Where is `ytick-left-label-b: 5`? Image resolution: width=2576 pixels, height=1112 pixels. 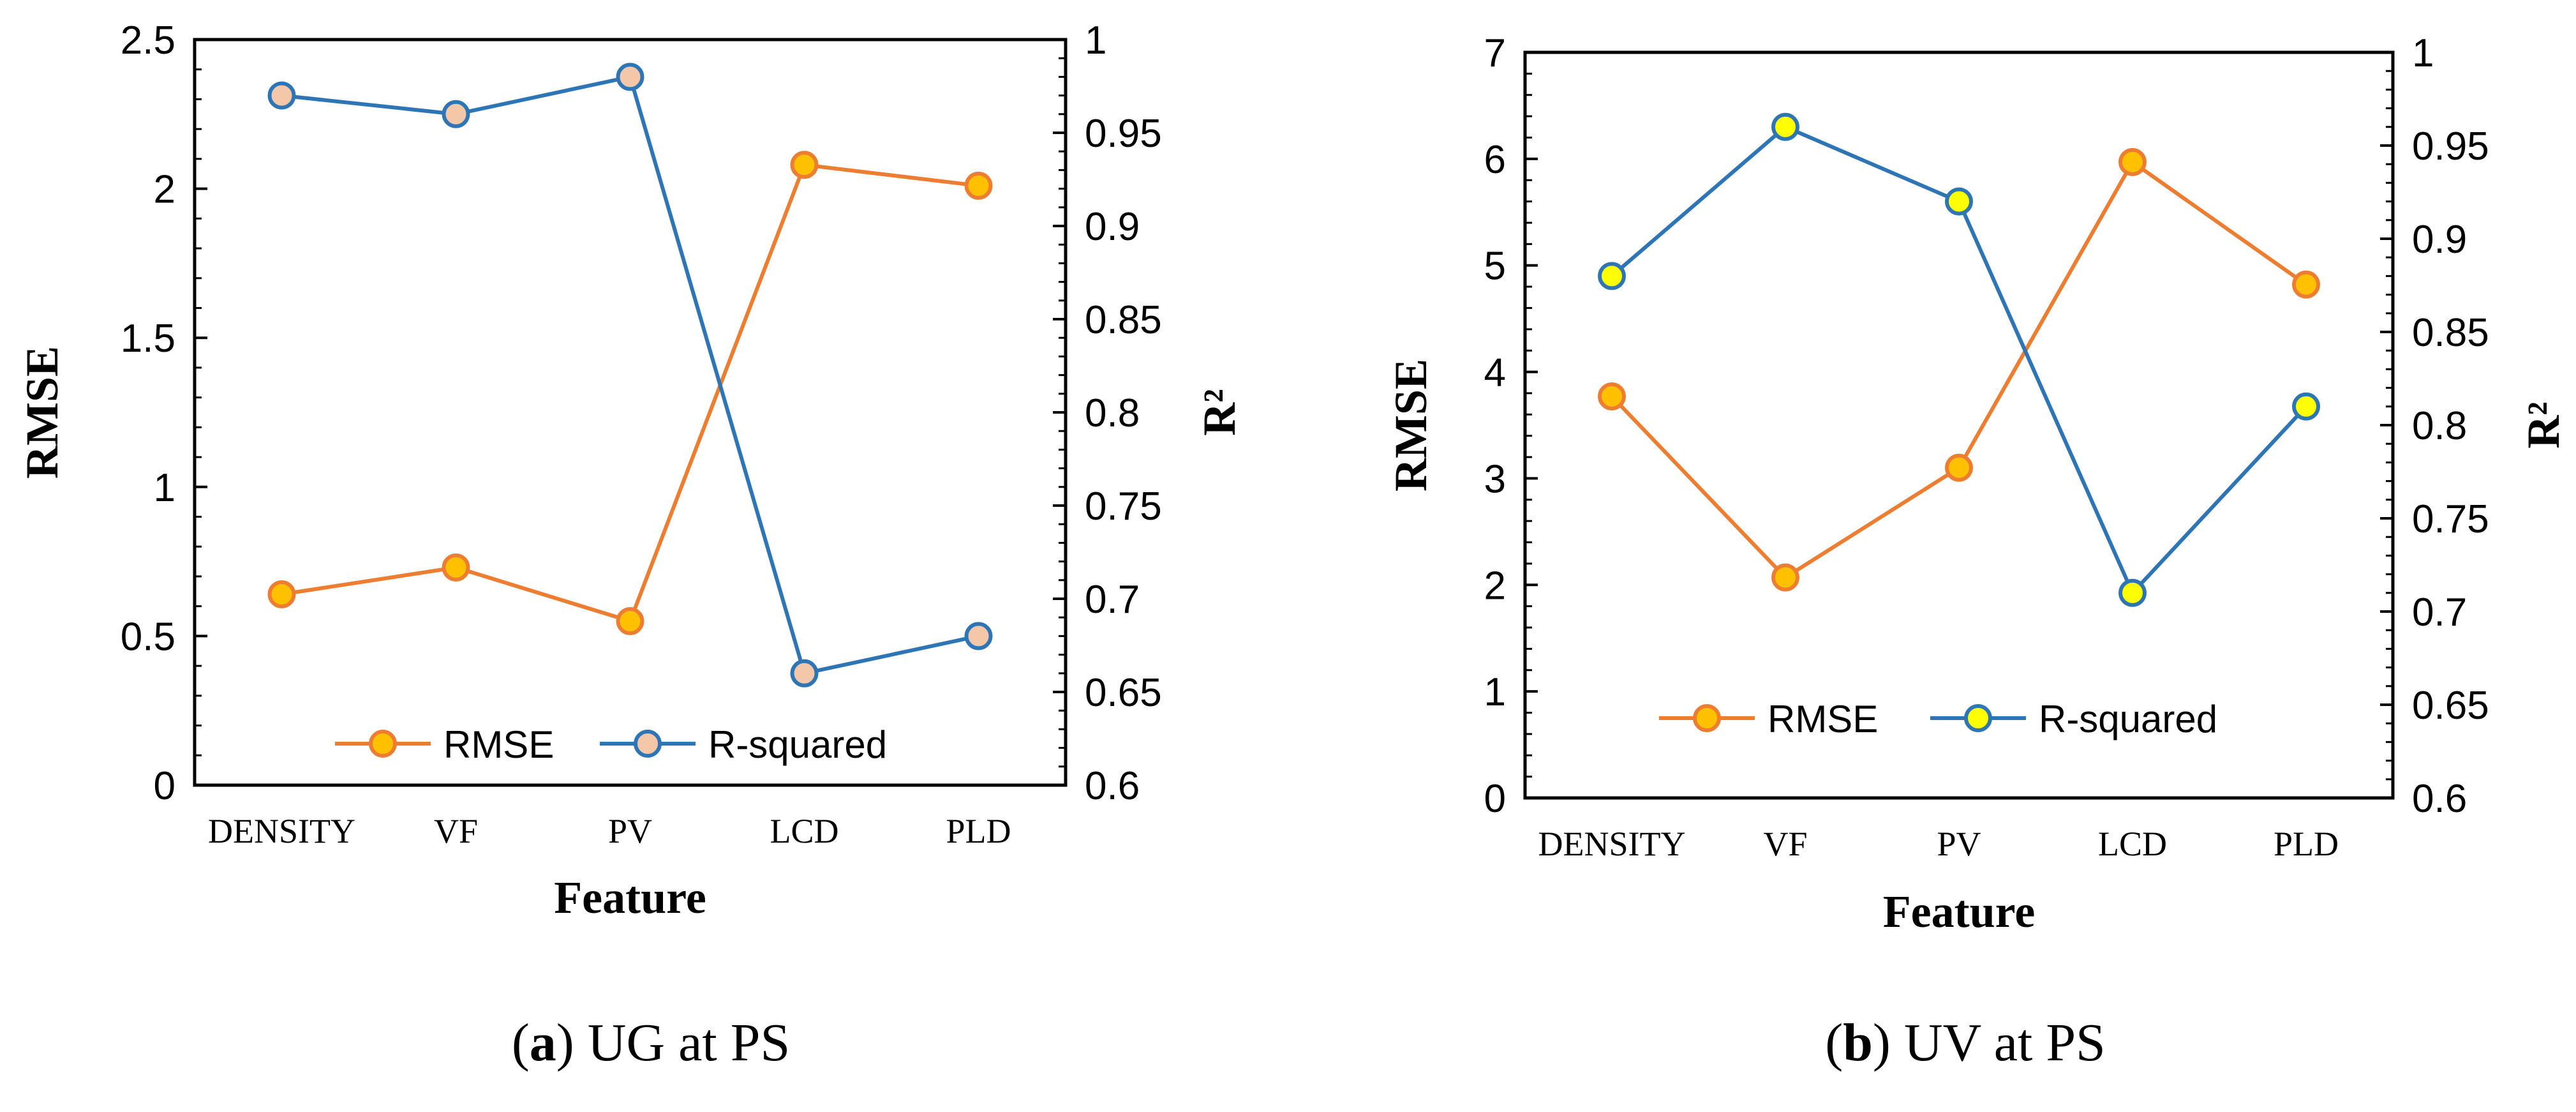
ytick-left-label-b: 5 is located at coordinates (1495, 266).